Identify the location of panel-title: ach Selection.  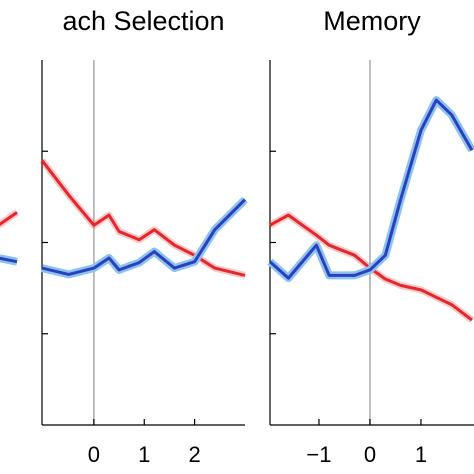
(143, 21).